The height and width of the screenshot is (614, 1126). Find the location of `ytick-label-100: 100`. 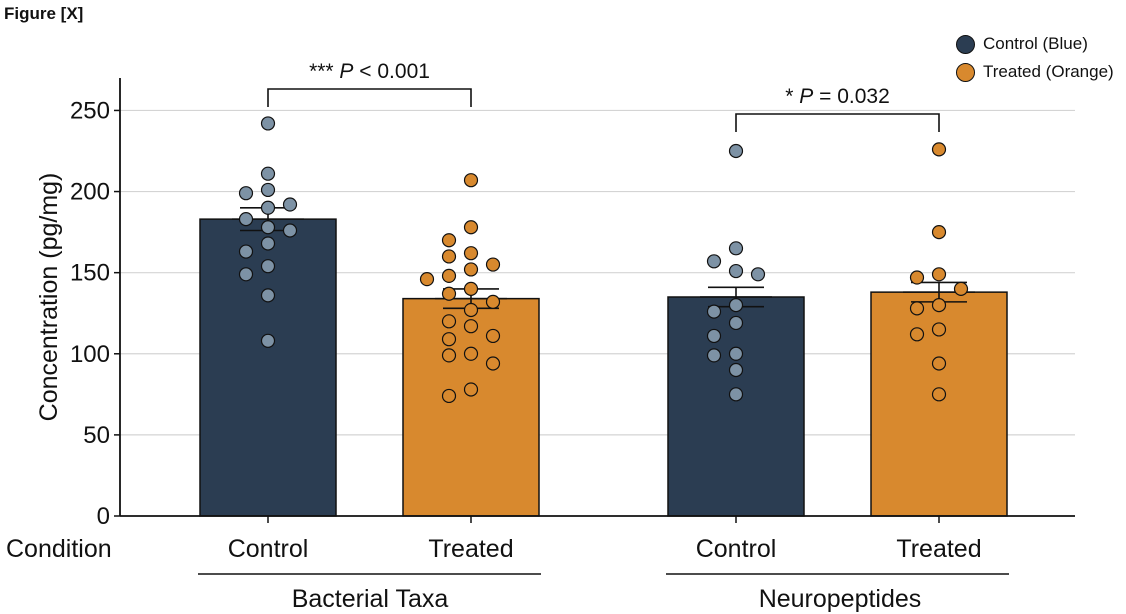

ytick-label-100: 100 is located at coordinates (90, 354).